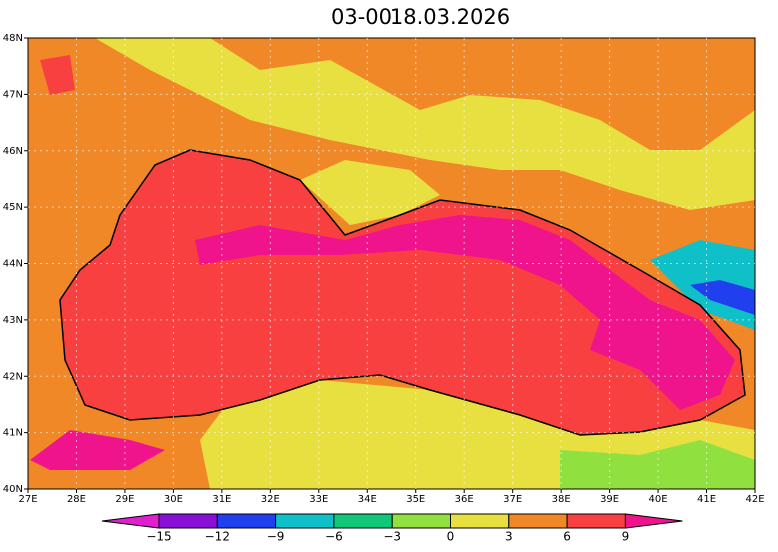 The width and height of the screenshot is (778, 552). Describe the element at coordinates (706, 499) in the screenshot. I see `x-tick-label: 41E` at that location.